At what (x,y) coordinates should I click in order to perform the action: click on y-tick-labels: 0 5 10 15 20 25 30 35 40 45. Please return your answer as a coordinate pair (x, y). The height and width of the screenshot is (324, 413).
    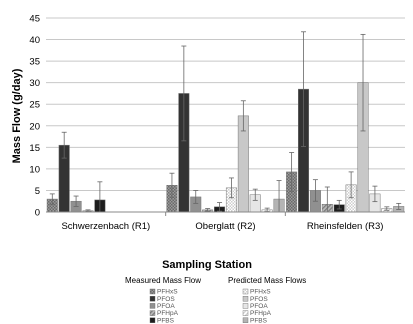
    Looking at the image, I should click on (34, 116).